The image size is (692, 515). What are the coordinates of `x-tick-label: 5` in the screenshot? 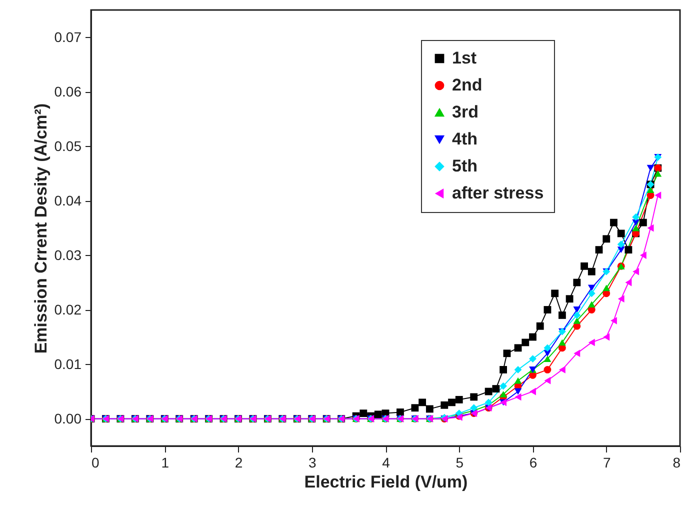 It's located at (460, 462).